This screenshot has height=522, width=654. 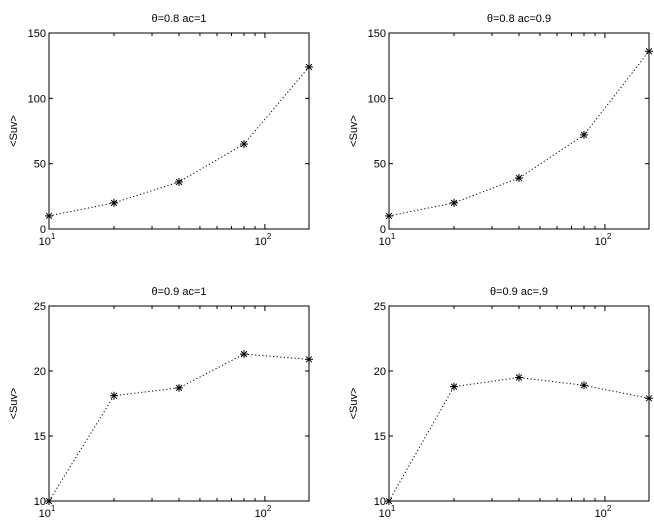 What do you see at coordinates (178, 19) in the screenshot?
I see `chart-title: θ=0.8 ac=1` at bounding box center [178, 19].